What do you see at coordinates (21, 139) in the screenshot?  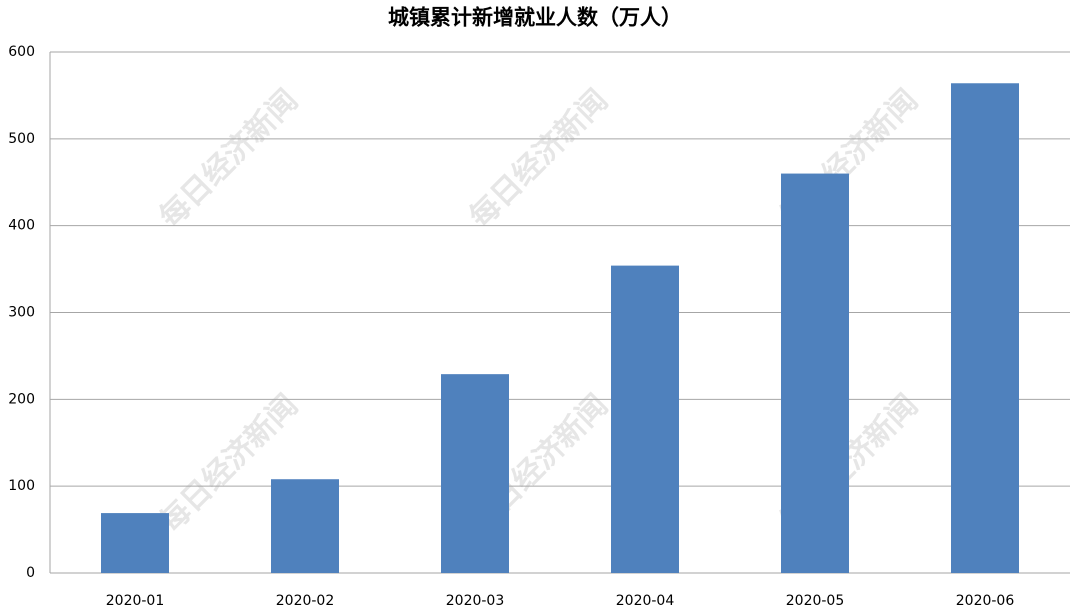 I see `y-tick-label: 500` at bounding box center [21, 139].